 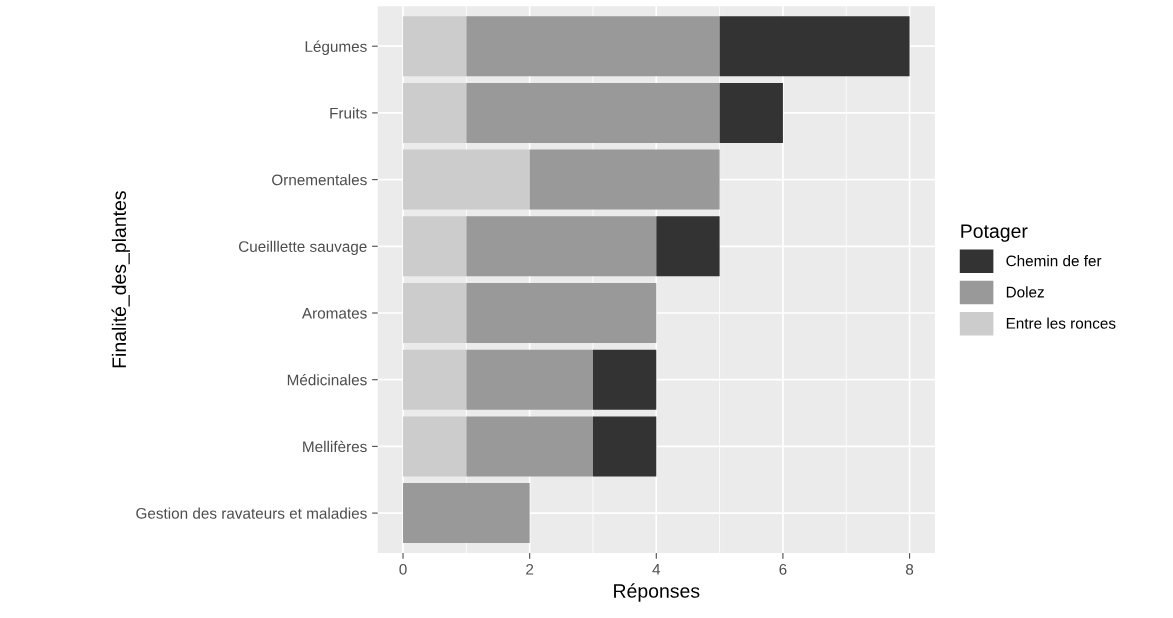 What do you see at coordinates (334, 313) in the screenshot?
I see `y-tick-label: Aromates` at bounding box center [334, 313].